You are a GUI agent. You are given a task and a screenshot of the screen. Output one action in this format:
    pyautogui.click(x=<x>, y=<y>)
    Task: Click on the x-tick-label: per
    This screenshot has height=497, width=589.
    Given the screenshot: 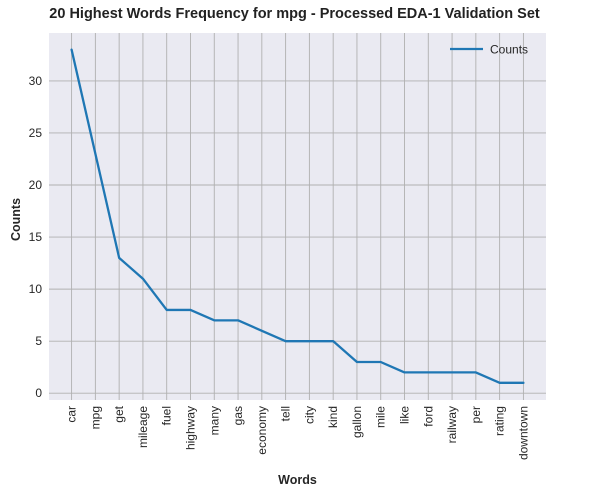 What is the action you would take?
    pyautogui.click(x=476, y=414)
    